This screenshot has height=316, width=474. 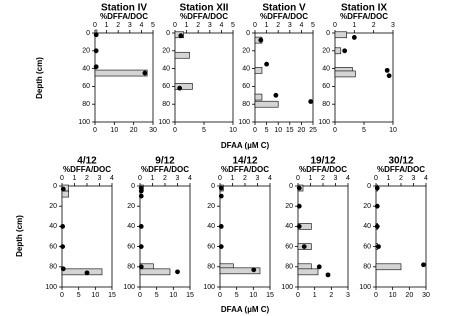 What do you see at coordinates (270, 295) in the screenshot?
I see `x-tick-label: 15` at bounding box center [270, 295].